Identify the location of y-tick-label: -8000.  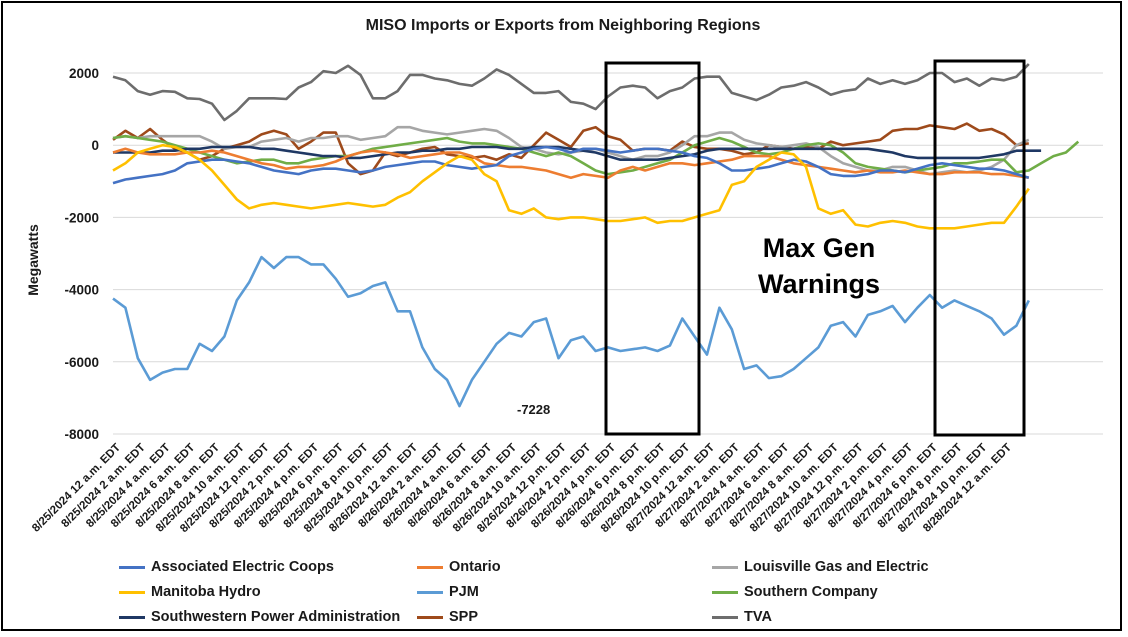
(81, 434).